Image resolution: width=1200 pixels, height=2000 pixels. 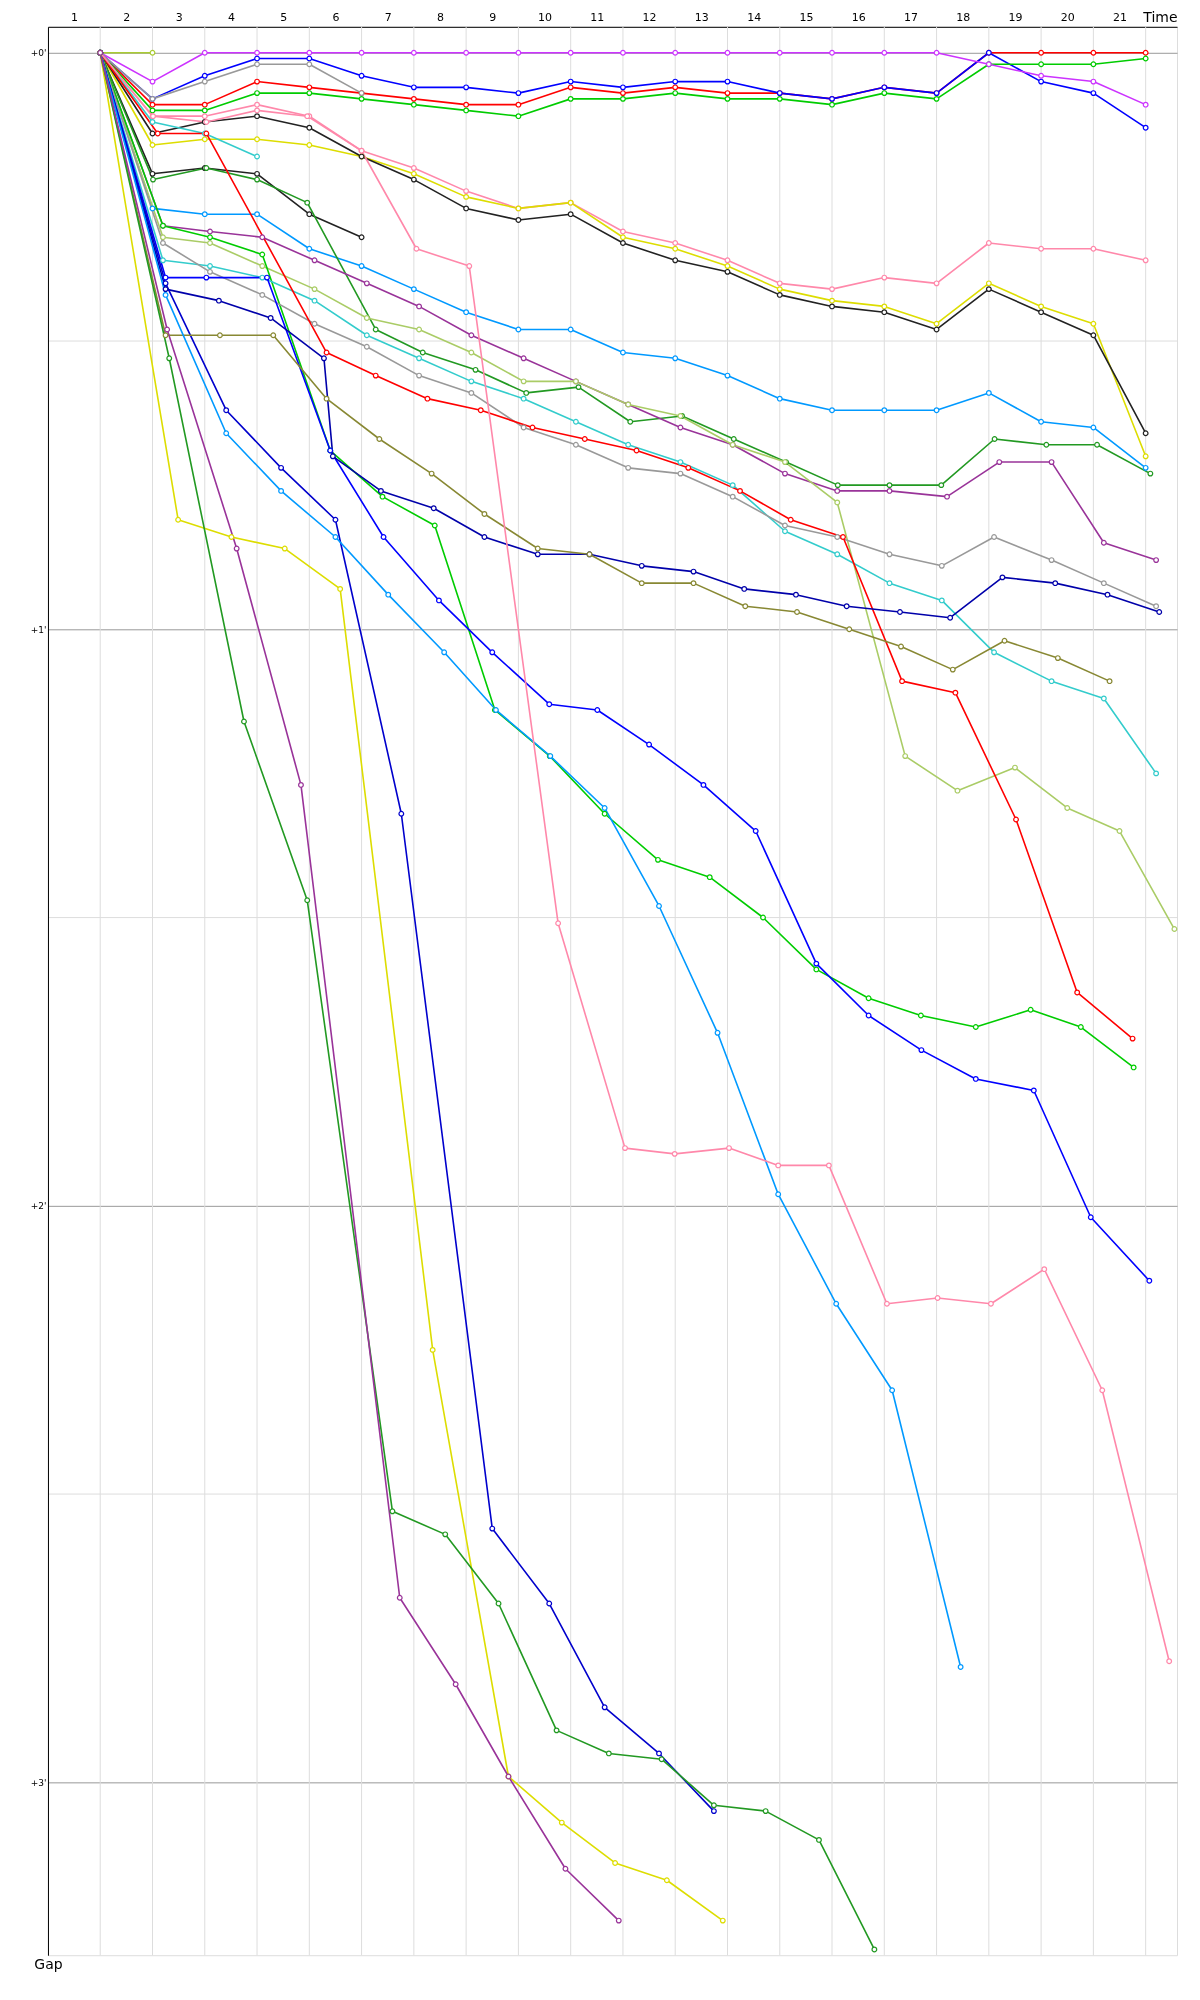 I want to click on x-tick-label: 3, so click(x=179, y=18).